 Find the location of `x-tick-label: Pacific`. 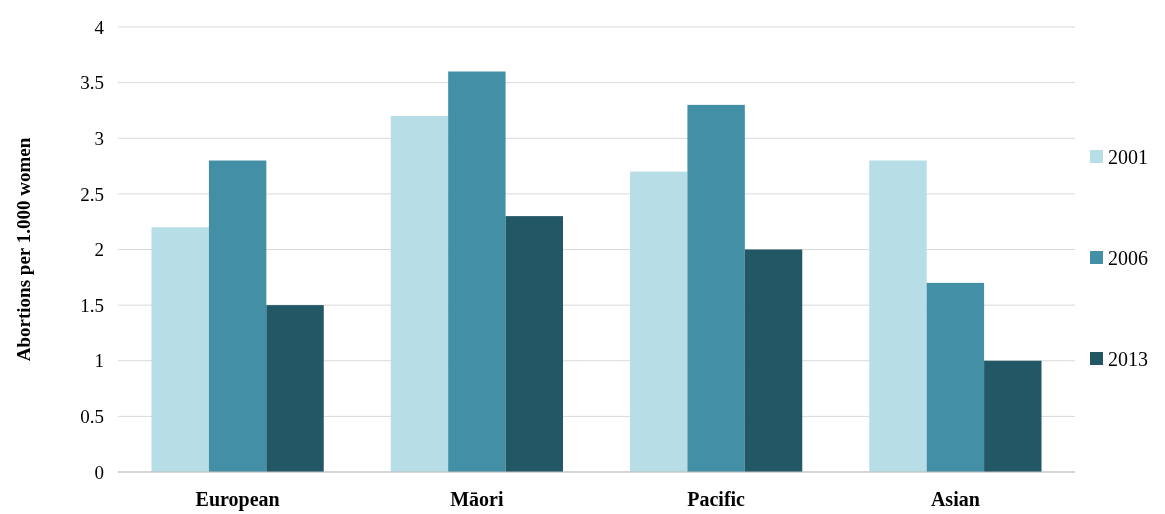

x-tick-label: Pacific is located at coordinates (716, 499).